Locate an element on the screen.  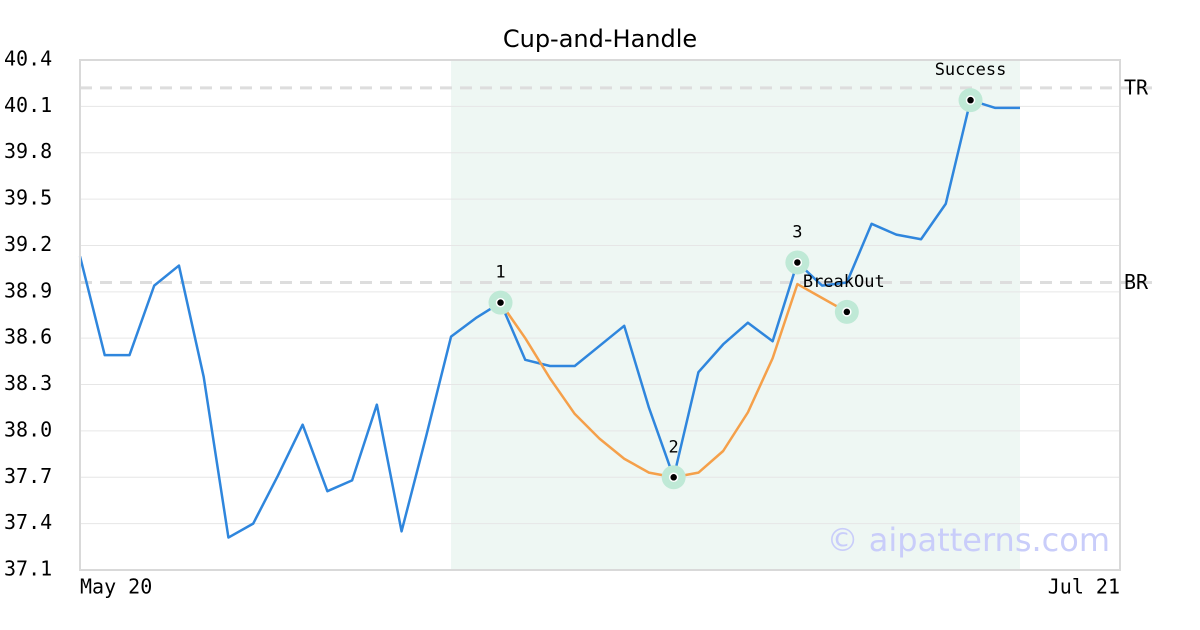
chart-title: Cup-and-Handle is located at coordinates (600, 39).